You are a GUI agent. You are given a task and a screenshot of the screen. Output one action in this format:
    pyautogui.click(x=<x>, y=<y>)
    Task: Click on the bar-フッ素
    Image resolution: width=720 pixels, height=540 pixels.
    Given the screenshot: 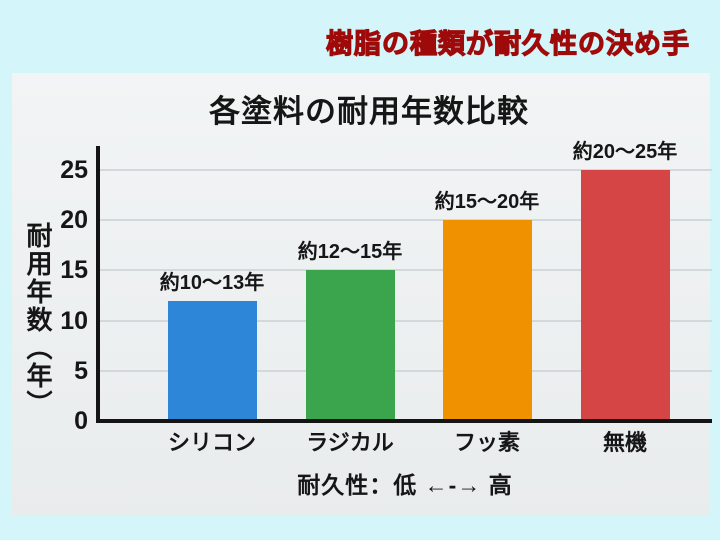 What is the action you would take?
    pyautogui.click(x=487, y=320)
    